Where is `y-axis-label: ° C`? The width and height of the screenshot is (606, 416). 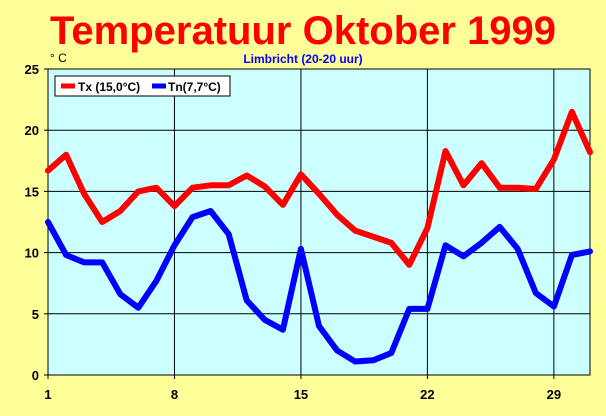 y-axis-label: ° C is located at coordinates (58, 58).